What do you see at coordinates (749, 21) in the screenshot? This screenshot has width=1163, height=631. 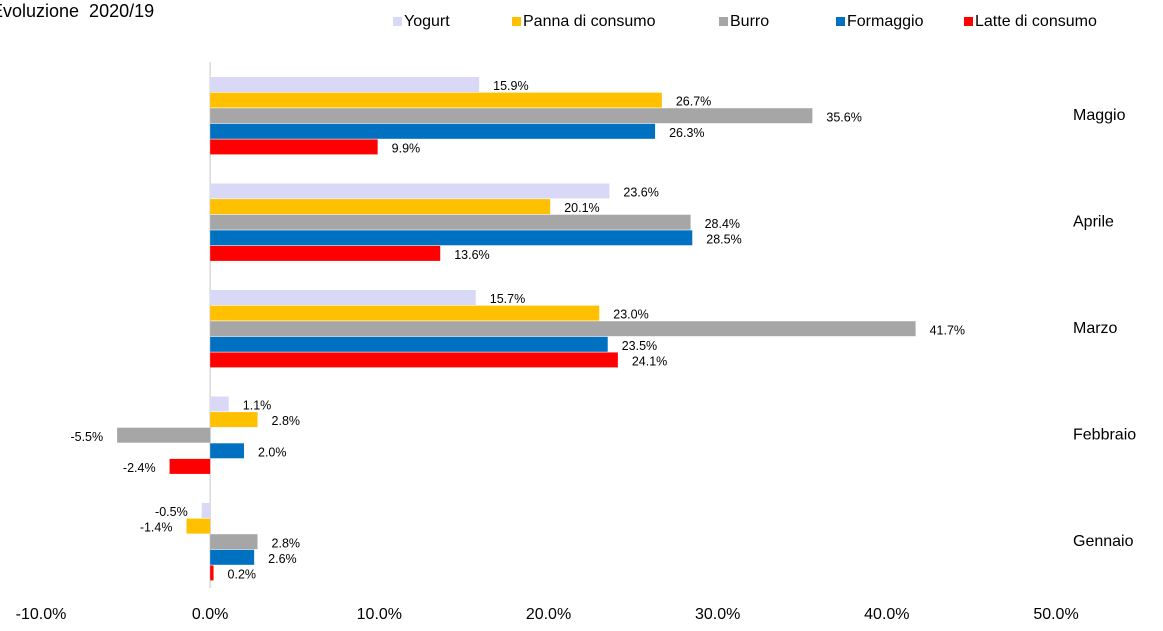 I see `legend-label: Burro` at bounding box center [749, 21].